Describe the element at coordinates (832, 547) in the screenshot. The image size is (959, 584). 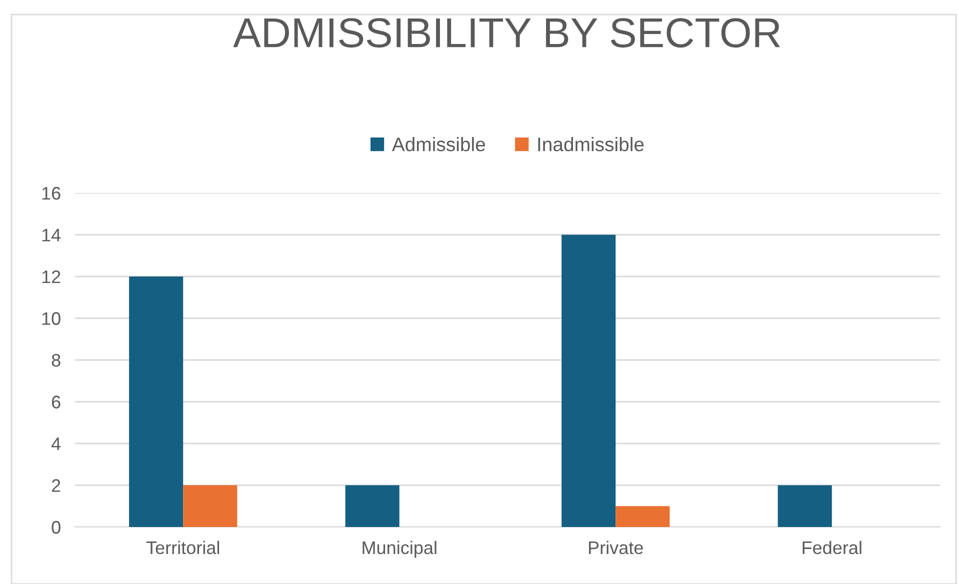
I see `x-tick-label: Federal` at that location.